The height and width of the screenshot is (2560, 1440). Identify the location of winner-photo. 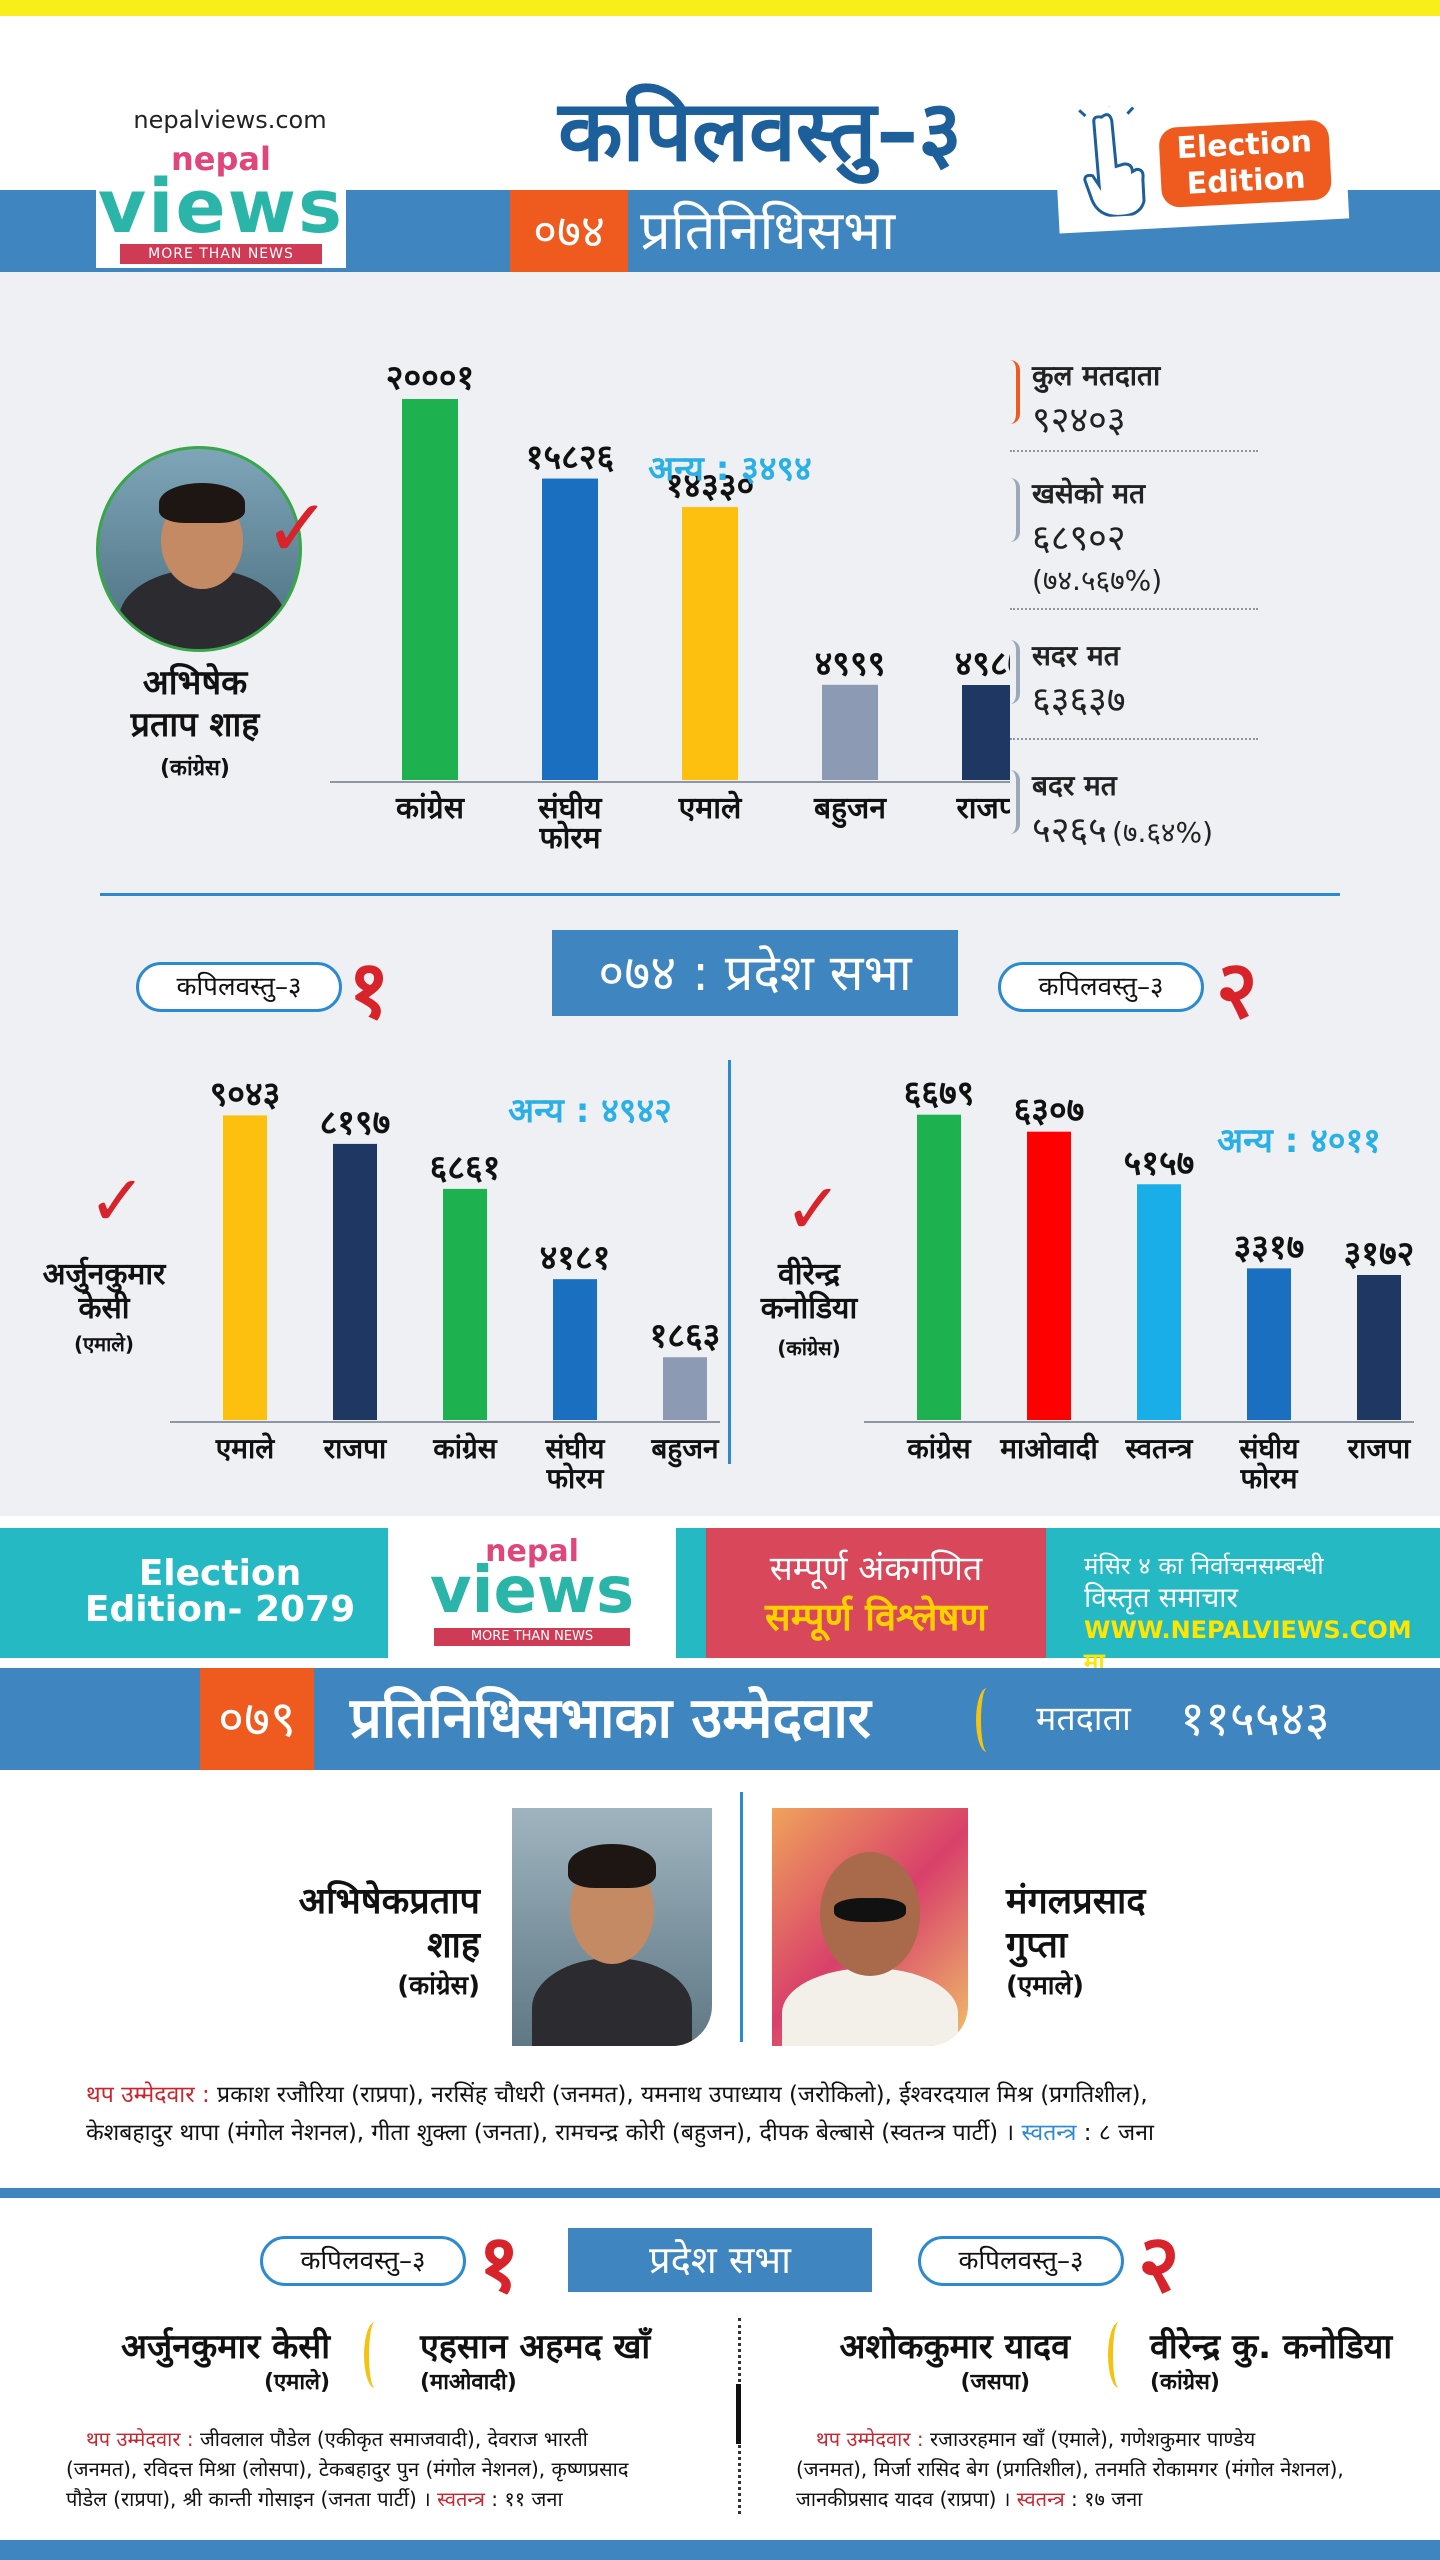
(199, 549).